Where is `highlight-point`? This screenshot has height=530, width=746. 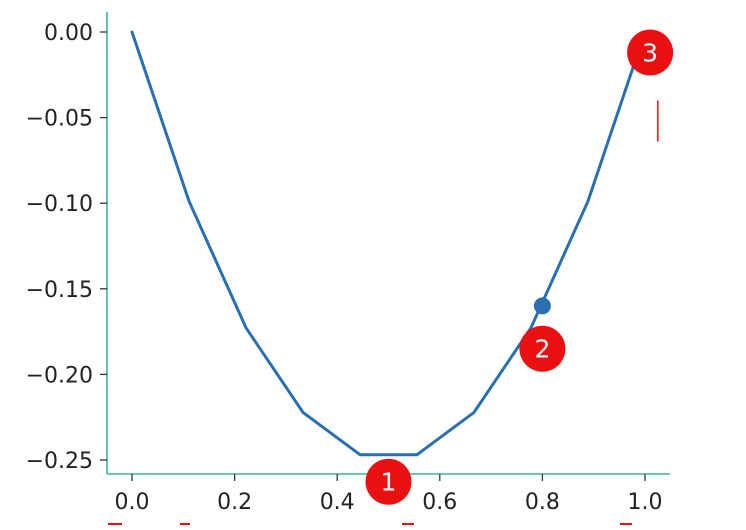
highlight-point is located at coordinates (542, 306).